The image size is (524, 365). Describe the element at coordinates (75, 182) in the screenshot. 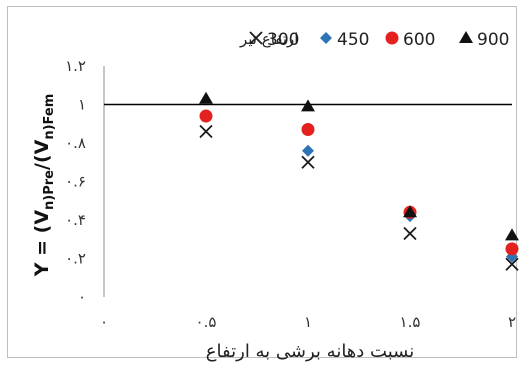

I see `y-tick-label-3: ۰.۶` at that location.